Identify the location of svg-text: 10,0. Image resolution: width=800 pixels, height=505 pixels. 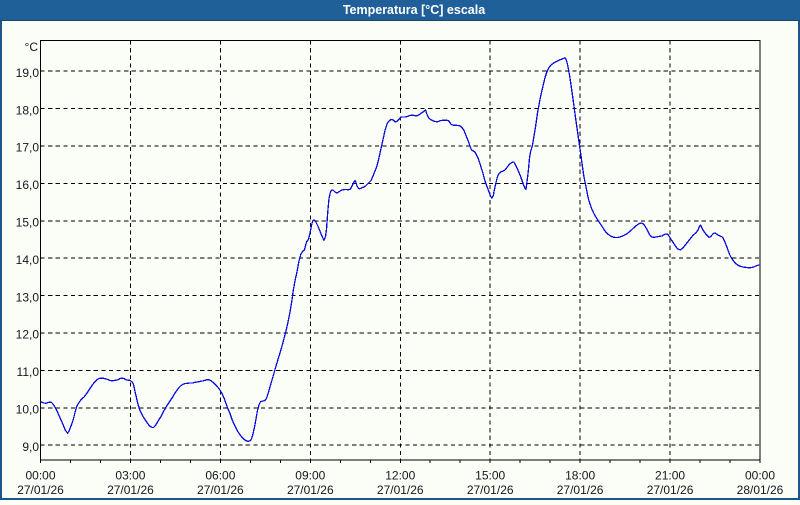
(28, 410).